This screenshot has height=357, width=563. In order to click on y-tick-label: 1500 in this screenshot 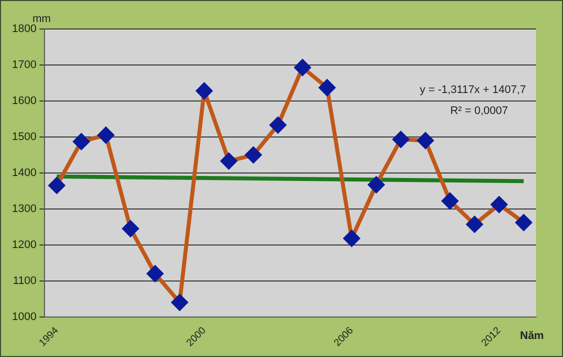, I will do `click(24, 136)`.